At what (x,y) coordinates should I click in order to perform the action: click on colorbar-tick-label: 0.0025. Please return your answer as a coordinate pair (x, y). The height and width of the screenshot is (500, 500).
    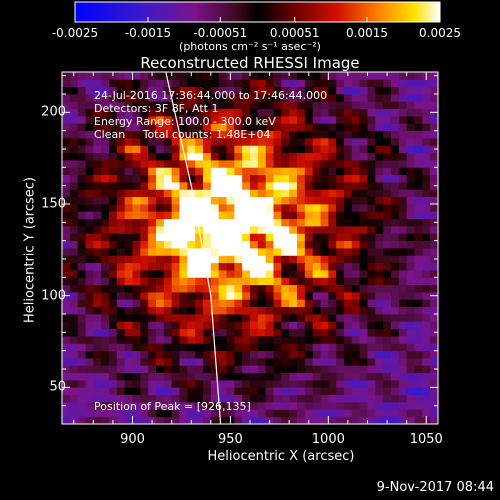
    Looking at the image, I should click on (440, 33).